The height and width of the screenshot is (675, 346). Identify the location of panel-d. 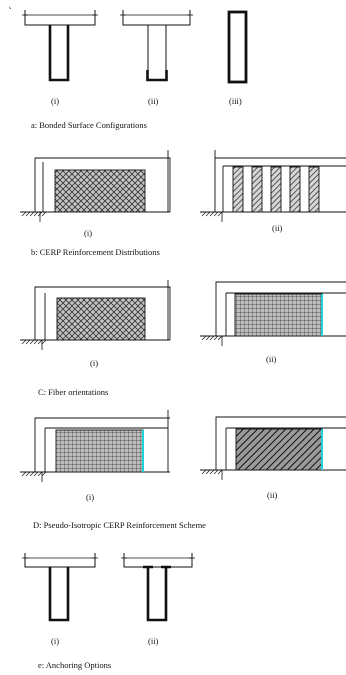
(183, 446).